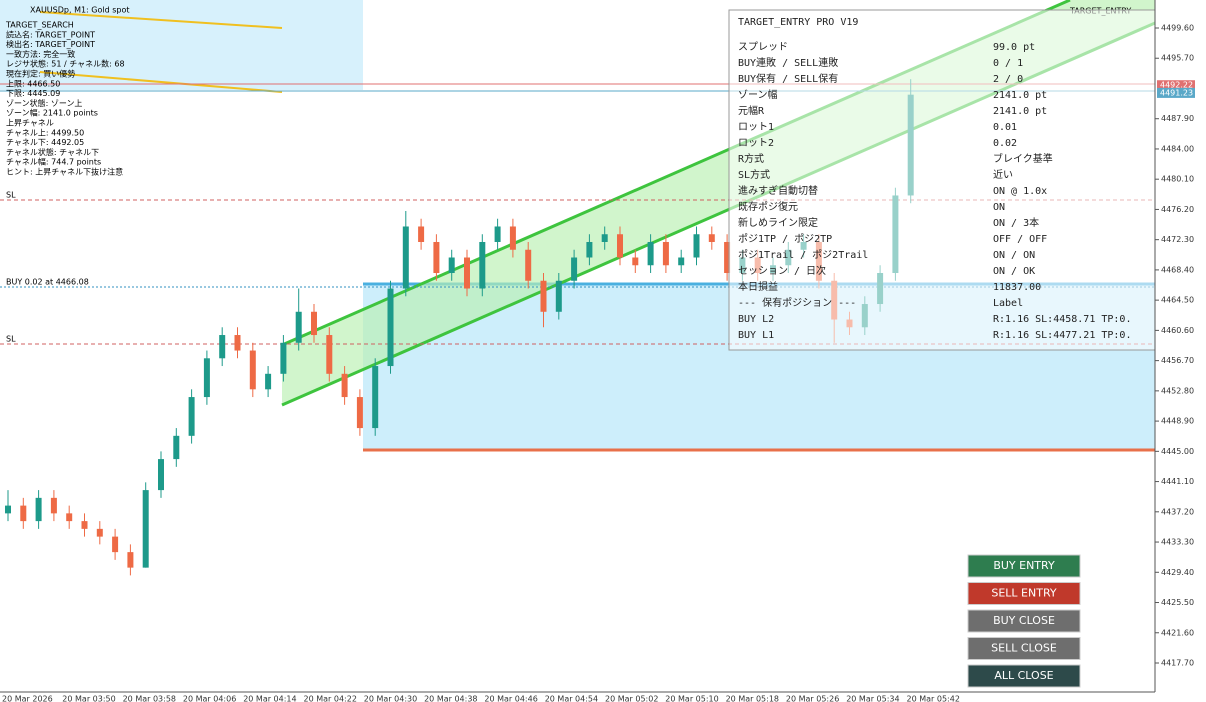 The image size is (1206, 702). Describe the element at coordinates (1177, 421) in the screenshot. I see `price-label: 4448.90` at that location.